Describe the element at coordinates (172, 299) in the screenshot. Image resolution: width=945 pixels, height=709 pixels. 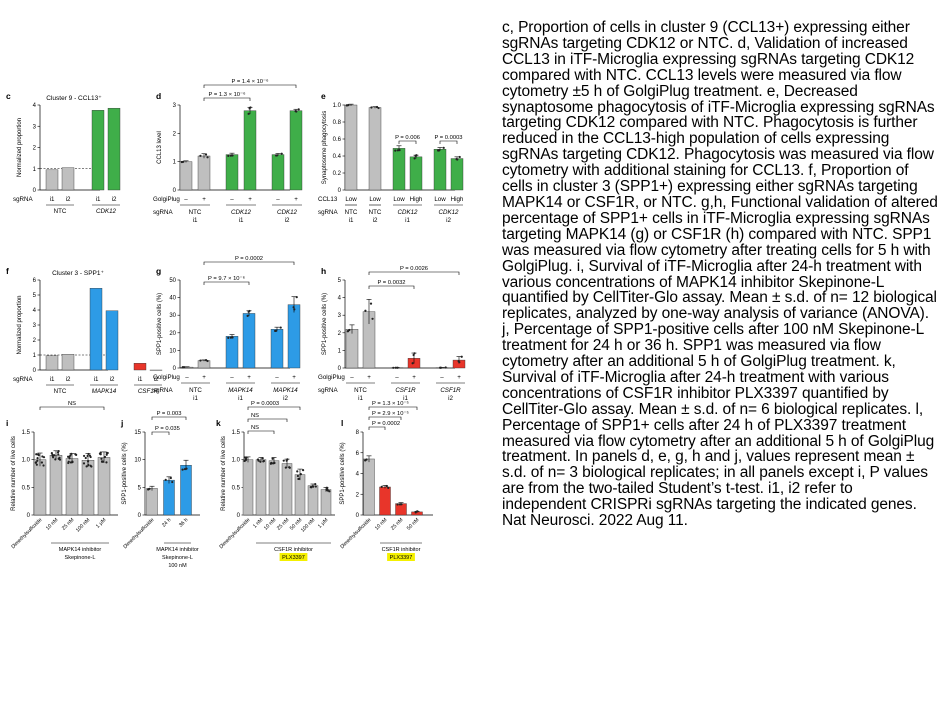
I see `y-tick-label: 40` at that location.